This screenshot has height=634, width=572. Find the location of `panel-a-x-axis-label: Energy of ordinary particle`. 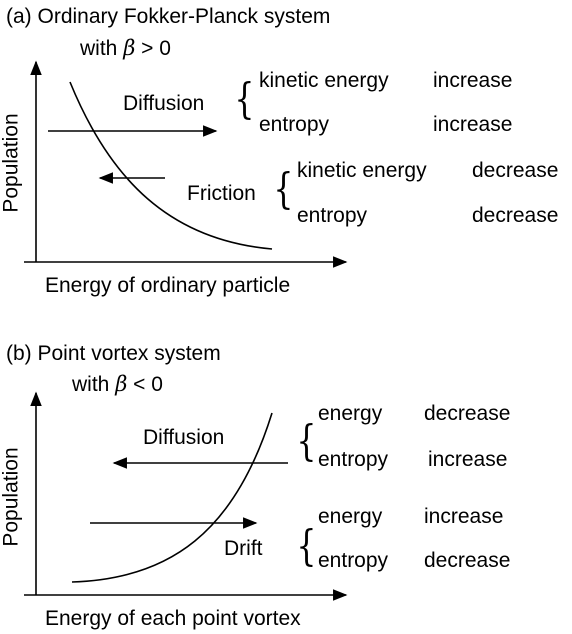

panel-a-x-axis-label: Energy of ordinary particle is located at coordinates (168, 285).